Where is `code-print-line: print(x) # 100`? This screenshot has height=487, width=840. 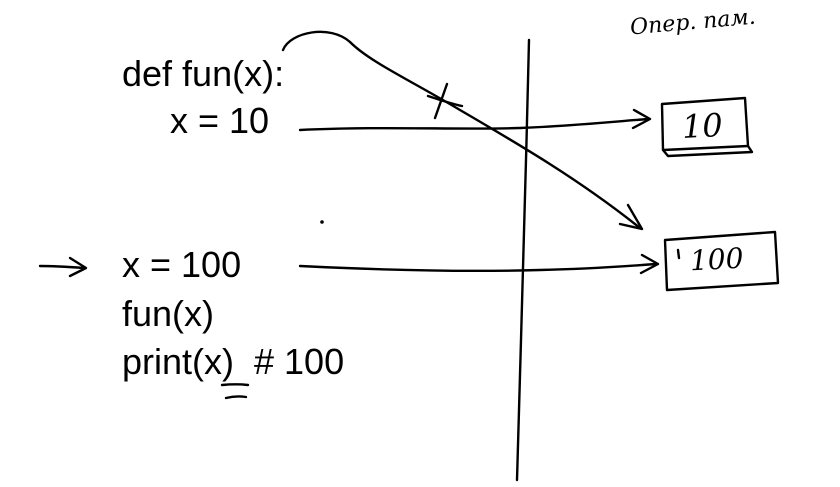 code-print-line: print(x) # 100 is located at coordinates (233, 361).